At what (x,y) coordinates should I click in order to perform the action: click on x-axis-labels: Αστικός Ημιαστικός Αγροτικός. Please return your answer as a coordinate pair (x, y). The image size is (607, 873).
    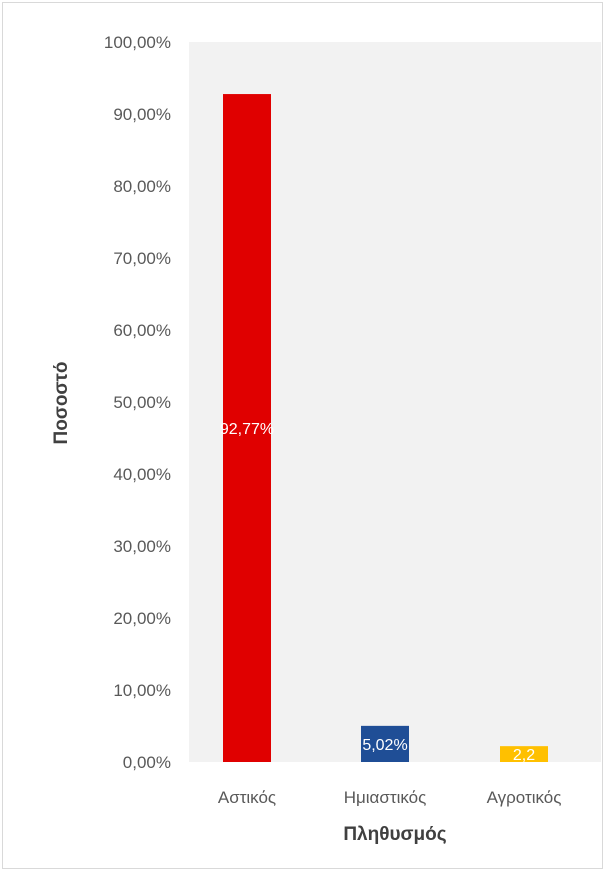
    Looking at the image, I should click on (390, 797).